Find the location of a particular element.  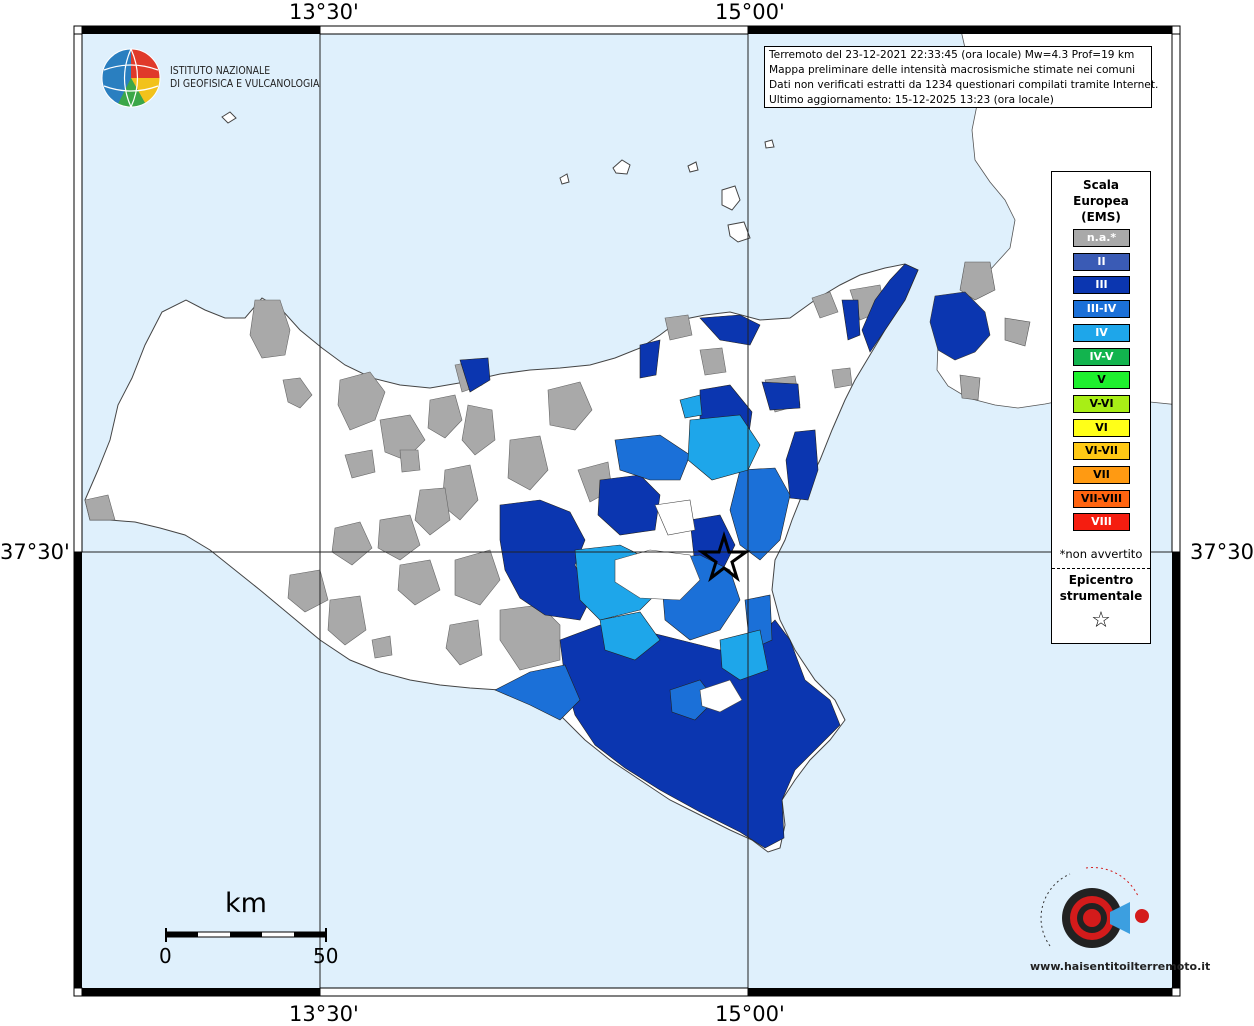

legend-epicenter-line1: Epicentro is located at coordinates (1101, 580).